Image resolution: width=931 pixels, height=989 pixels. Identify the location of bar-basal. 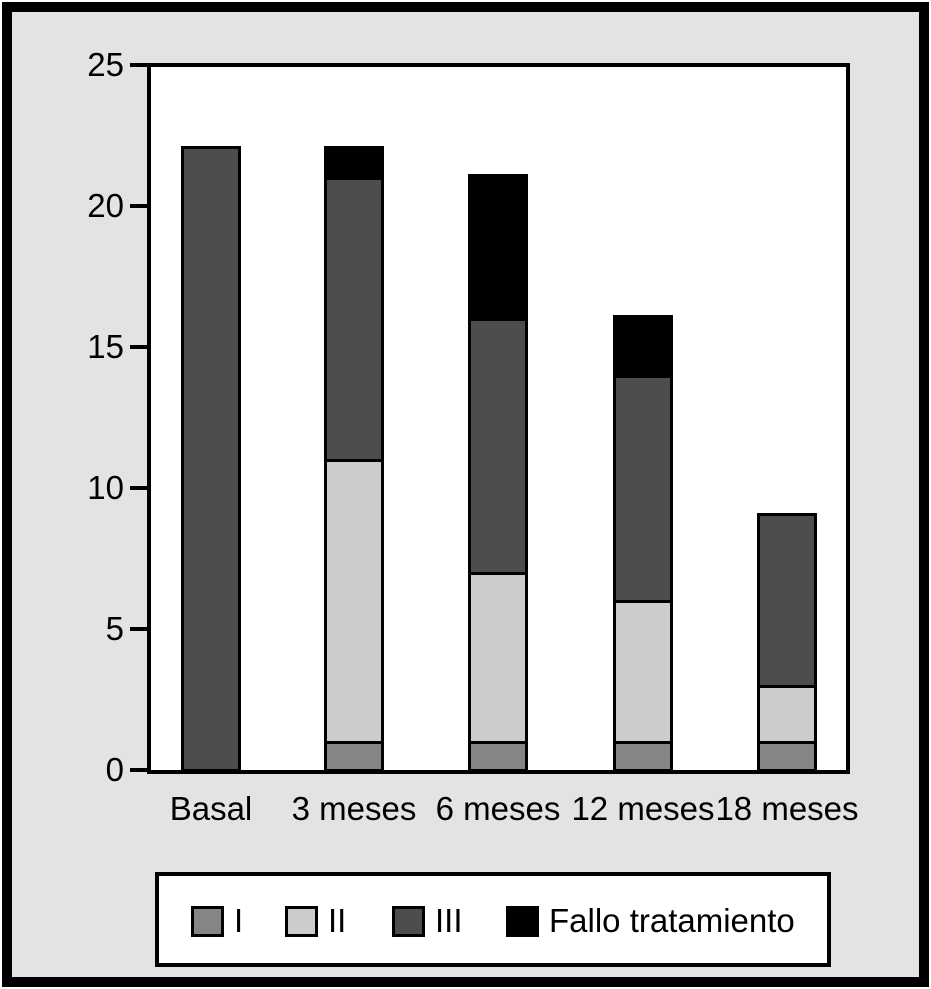
(211, 459).